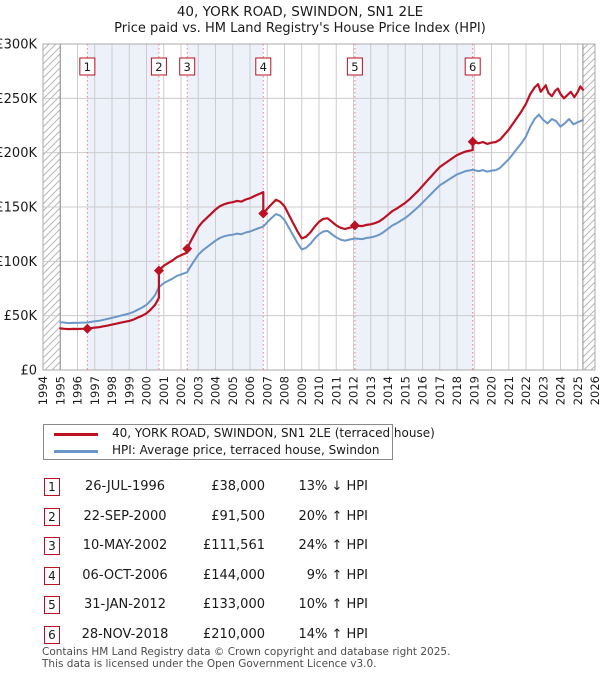 The width and height of the screenshot is (600, 680). I want to click on transaction-price: £210,000, so click(233, 634).